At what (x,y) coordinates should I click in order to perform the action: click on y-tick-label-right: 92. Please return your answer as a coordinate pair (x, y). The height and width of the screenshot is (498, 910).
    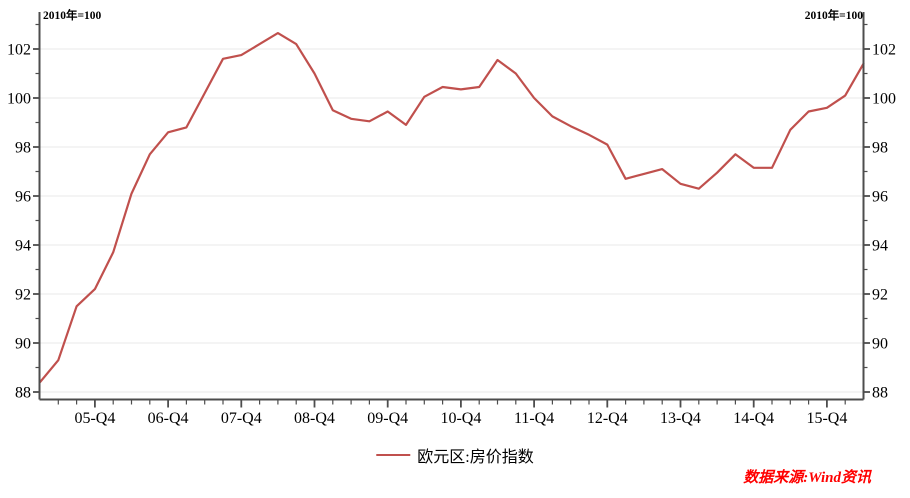
    Looking at the image, I should click on (880, 295).